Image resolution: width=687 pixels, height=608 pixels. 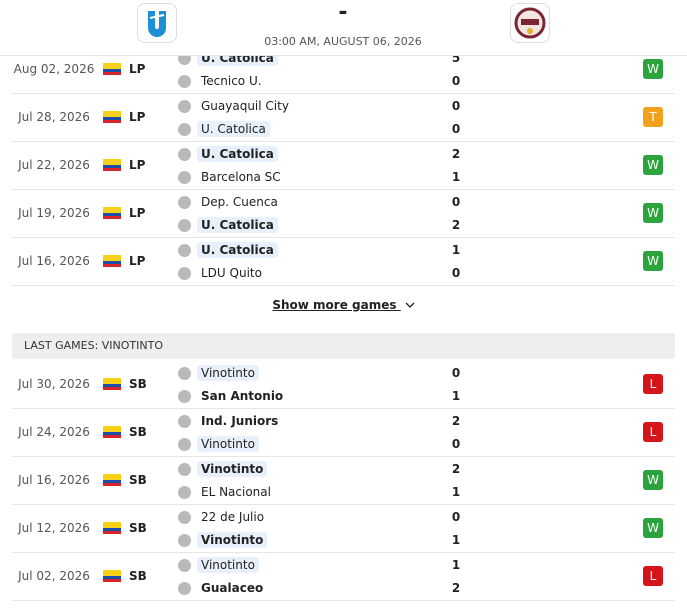 I want to click on chevron, so click(x=410, y=305).